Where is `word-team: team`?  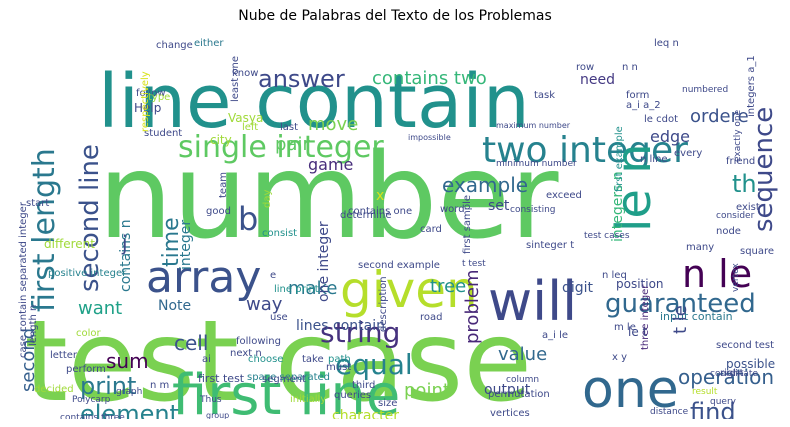 word-team: team is located at coordinates (223, 185).